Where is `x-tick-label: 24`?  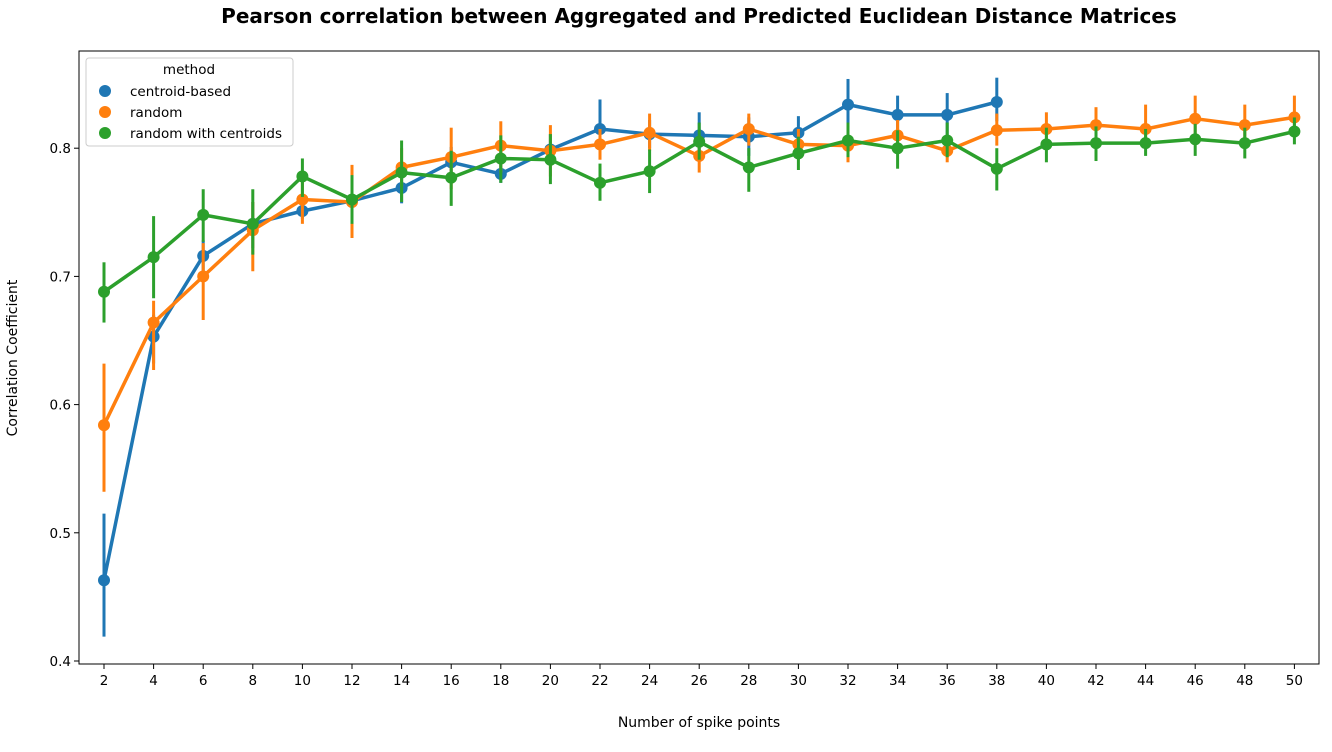
x-tick-label: 24 is located at coordinates (649, 681).